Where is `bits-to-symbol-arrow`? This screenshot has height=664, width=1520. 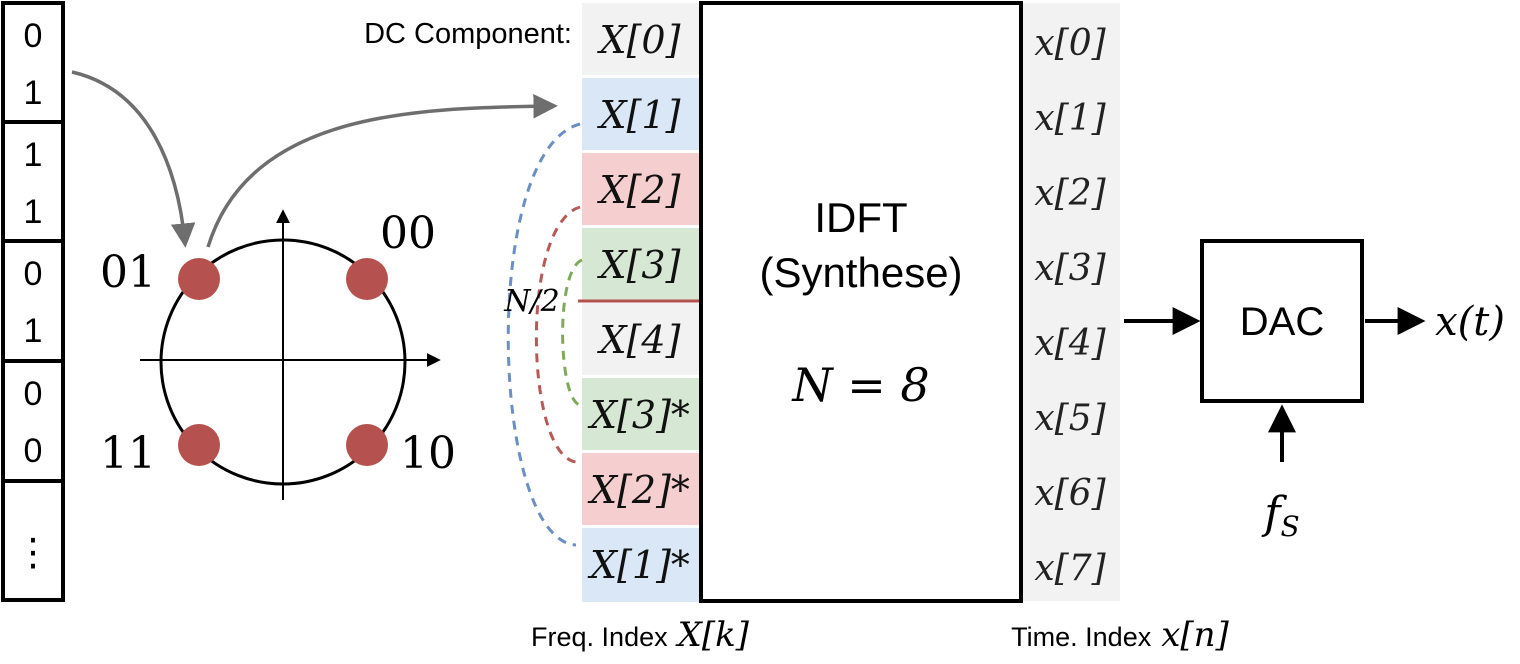 bits-to-symbol-arrow is located at coordinates (133, 159).